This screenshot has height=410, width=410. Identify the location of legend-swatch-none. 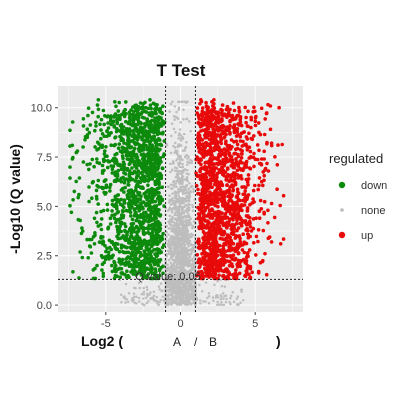
(342, 210).